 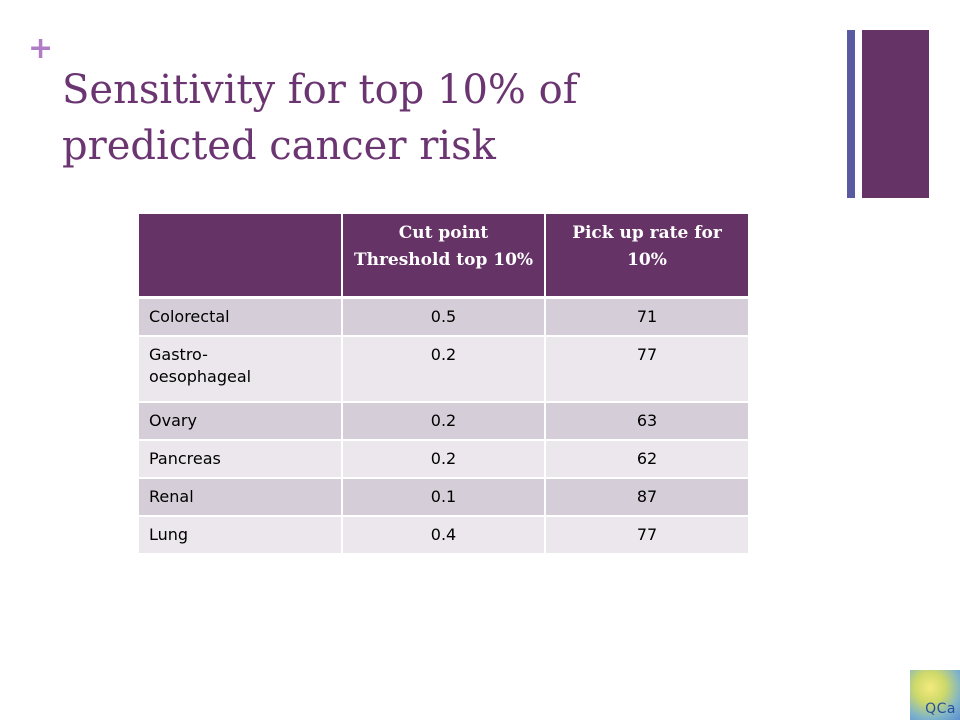 I want to click on table-row: Gastro- oesophageal 0.2 77, so click(x=443, y=369).